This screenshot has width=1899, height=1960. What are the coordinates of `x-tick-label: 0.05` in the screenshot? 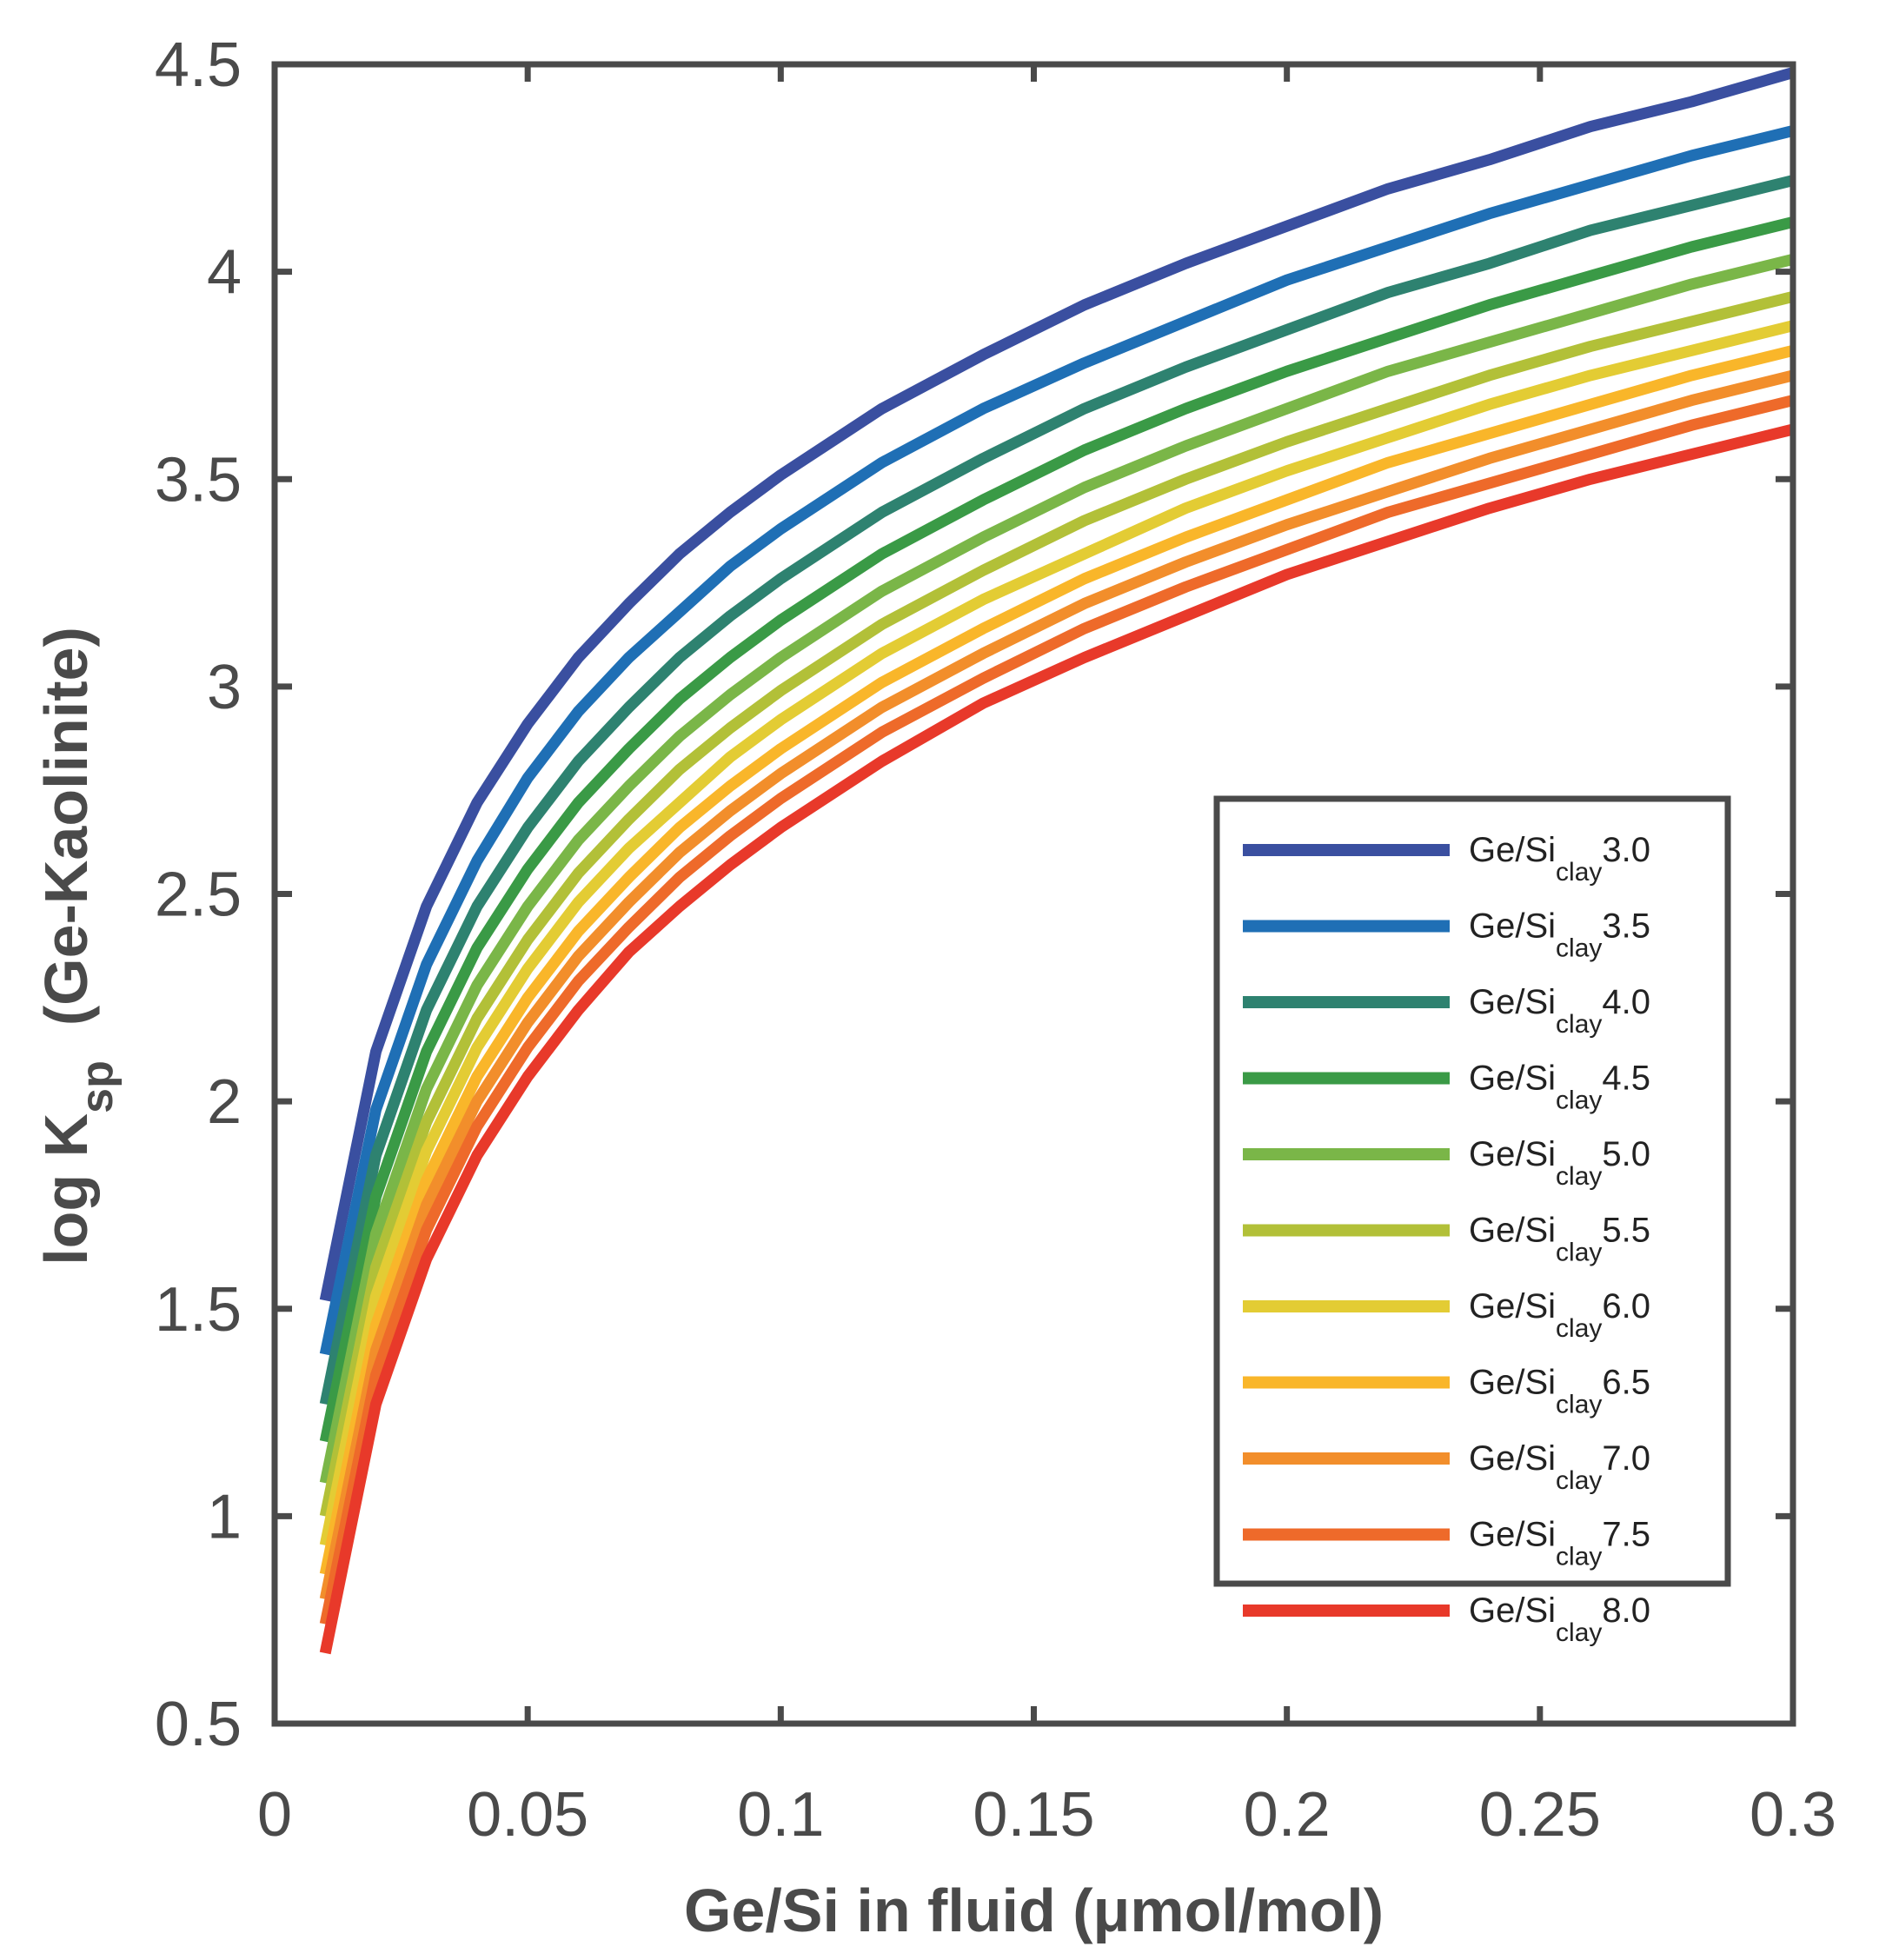 It's located at (527, 1815).